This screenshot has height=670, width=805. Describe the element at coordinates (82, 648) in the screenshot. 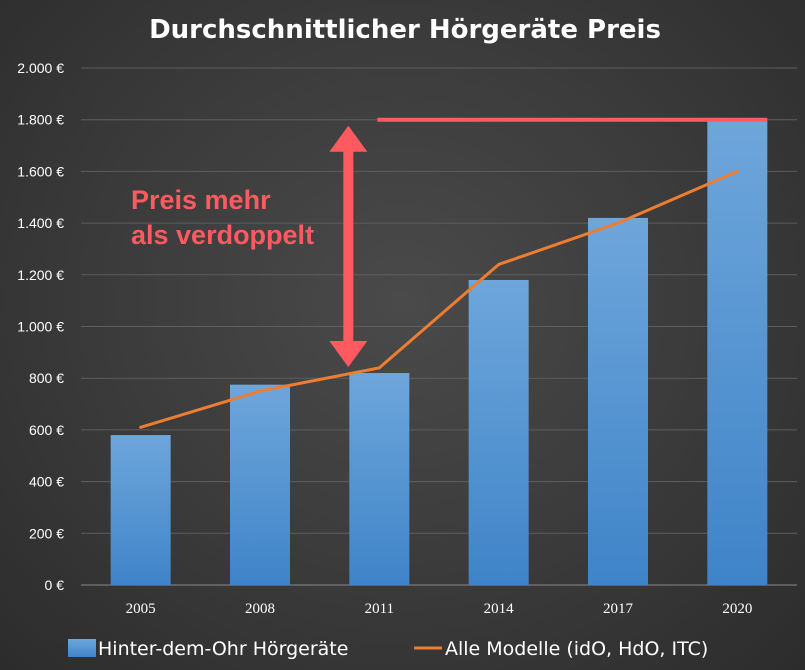

I see `legend-swatch-bar` at that location.